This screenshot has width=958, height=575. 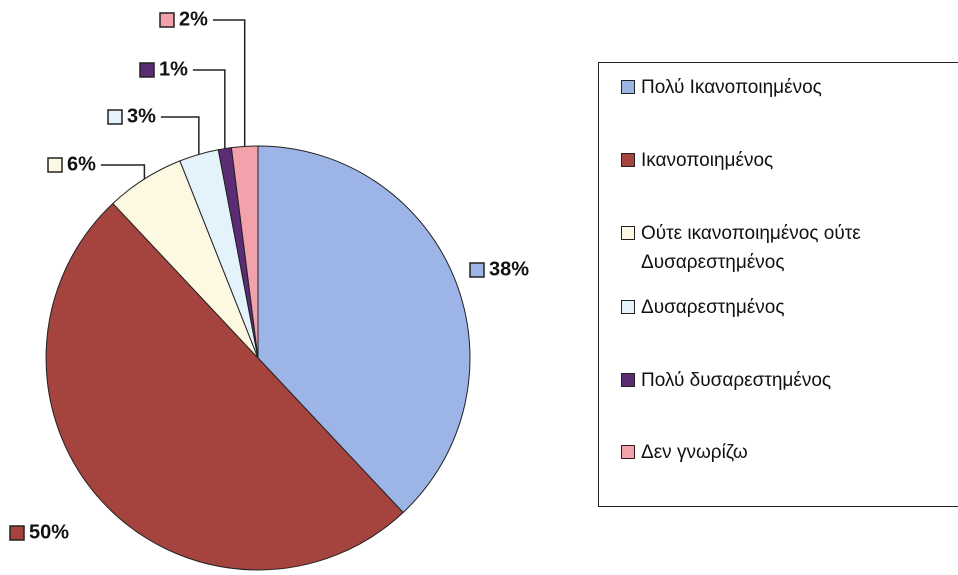 I want to click on legend-label: Πολύ δυσαρεστημένος, so click(x=736, y=380).